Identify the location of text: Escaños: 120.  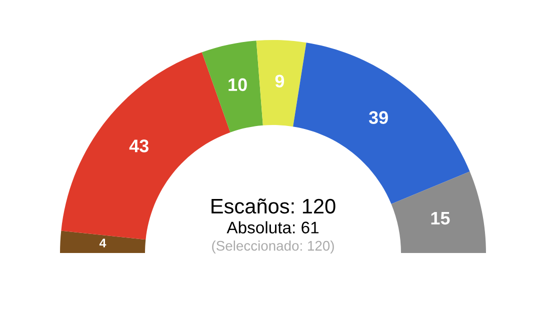
(274, 206).